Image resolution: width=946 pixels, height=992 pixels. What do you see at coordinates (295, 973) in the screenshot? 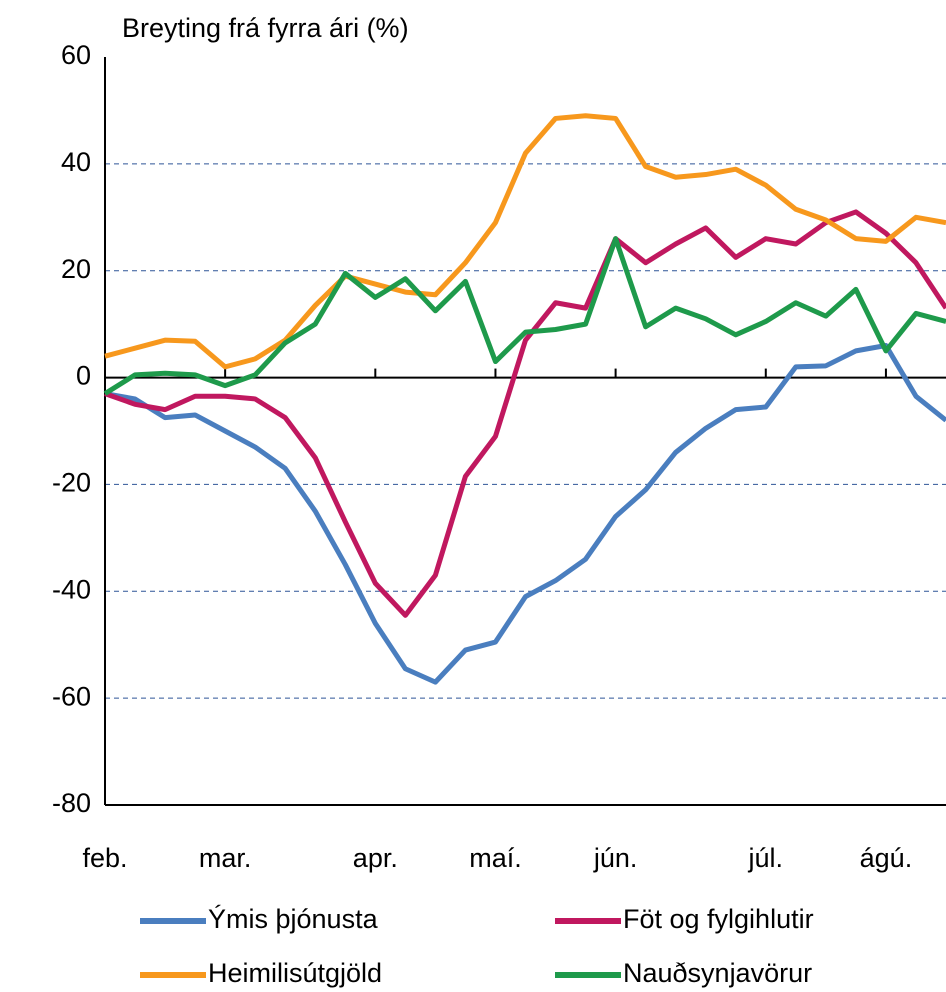
I see `legend-label: Heimilisútgjöld` at bounding box center [295, 973].